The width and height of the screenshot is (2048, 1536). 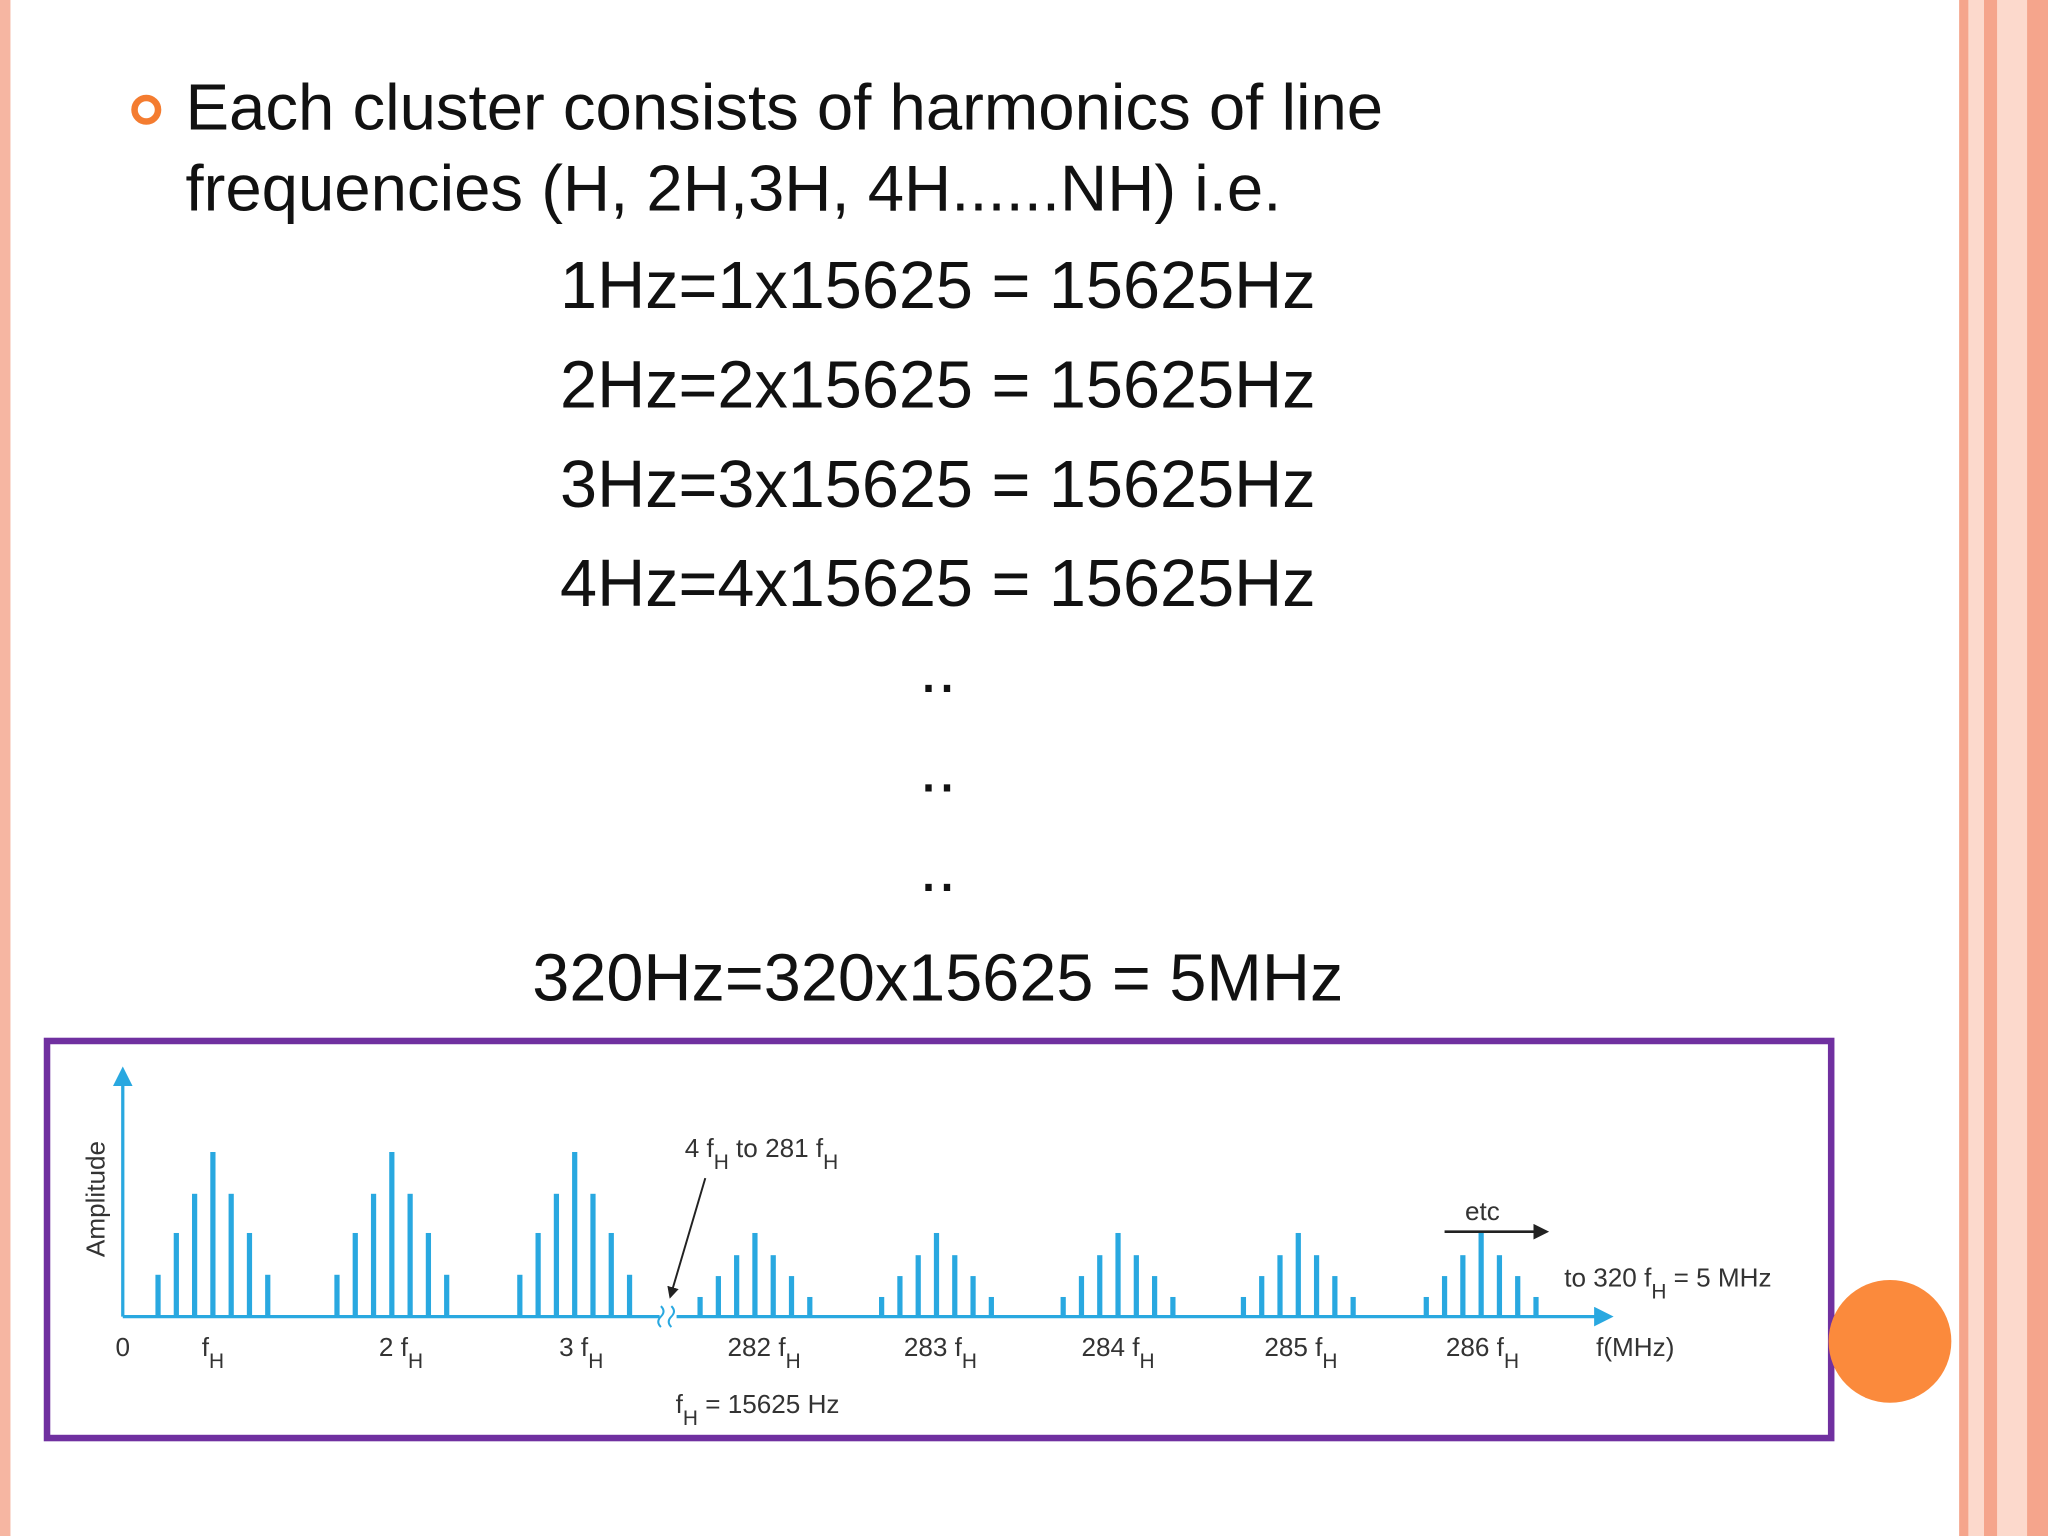 I want to click on left-border, so click(x=5, y=768).